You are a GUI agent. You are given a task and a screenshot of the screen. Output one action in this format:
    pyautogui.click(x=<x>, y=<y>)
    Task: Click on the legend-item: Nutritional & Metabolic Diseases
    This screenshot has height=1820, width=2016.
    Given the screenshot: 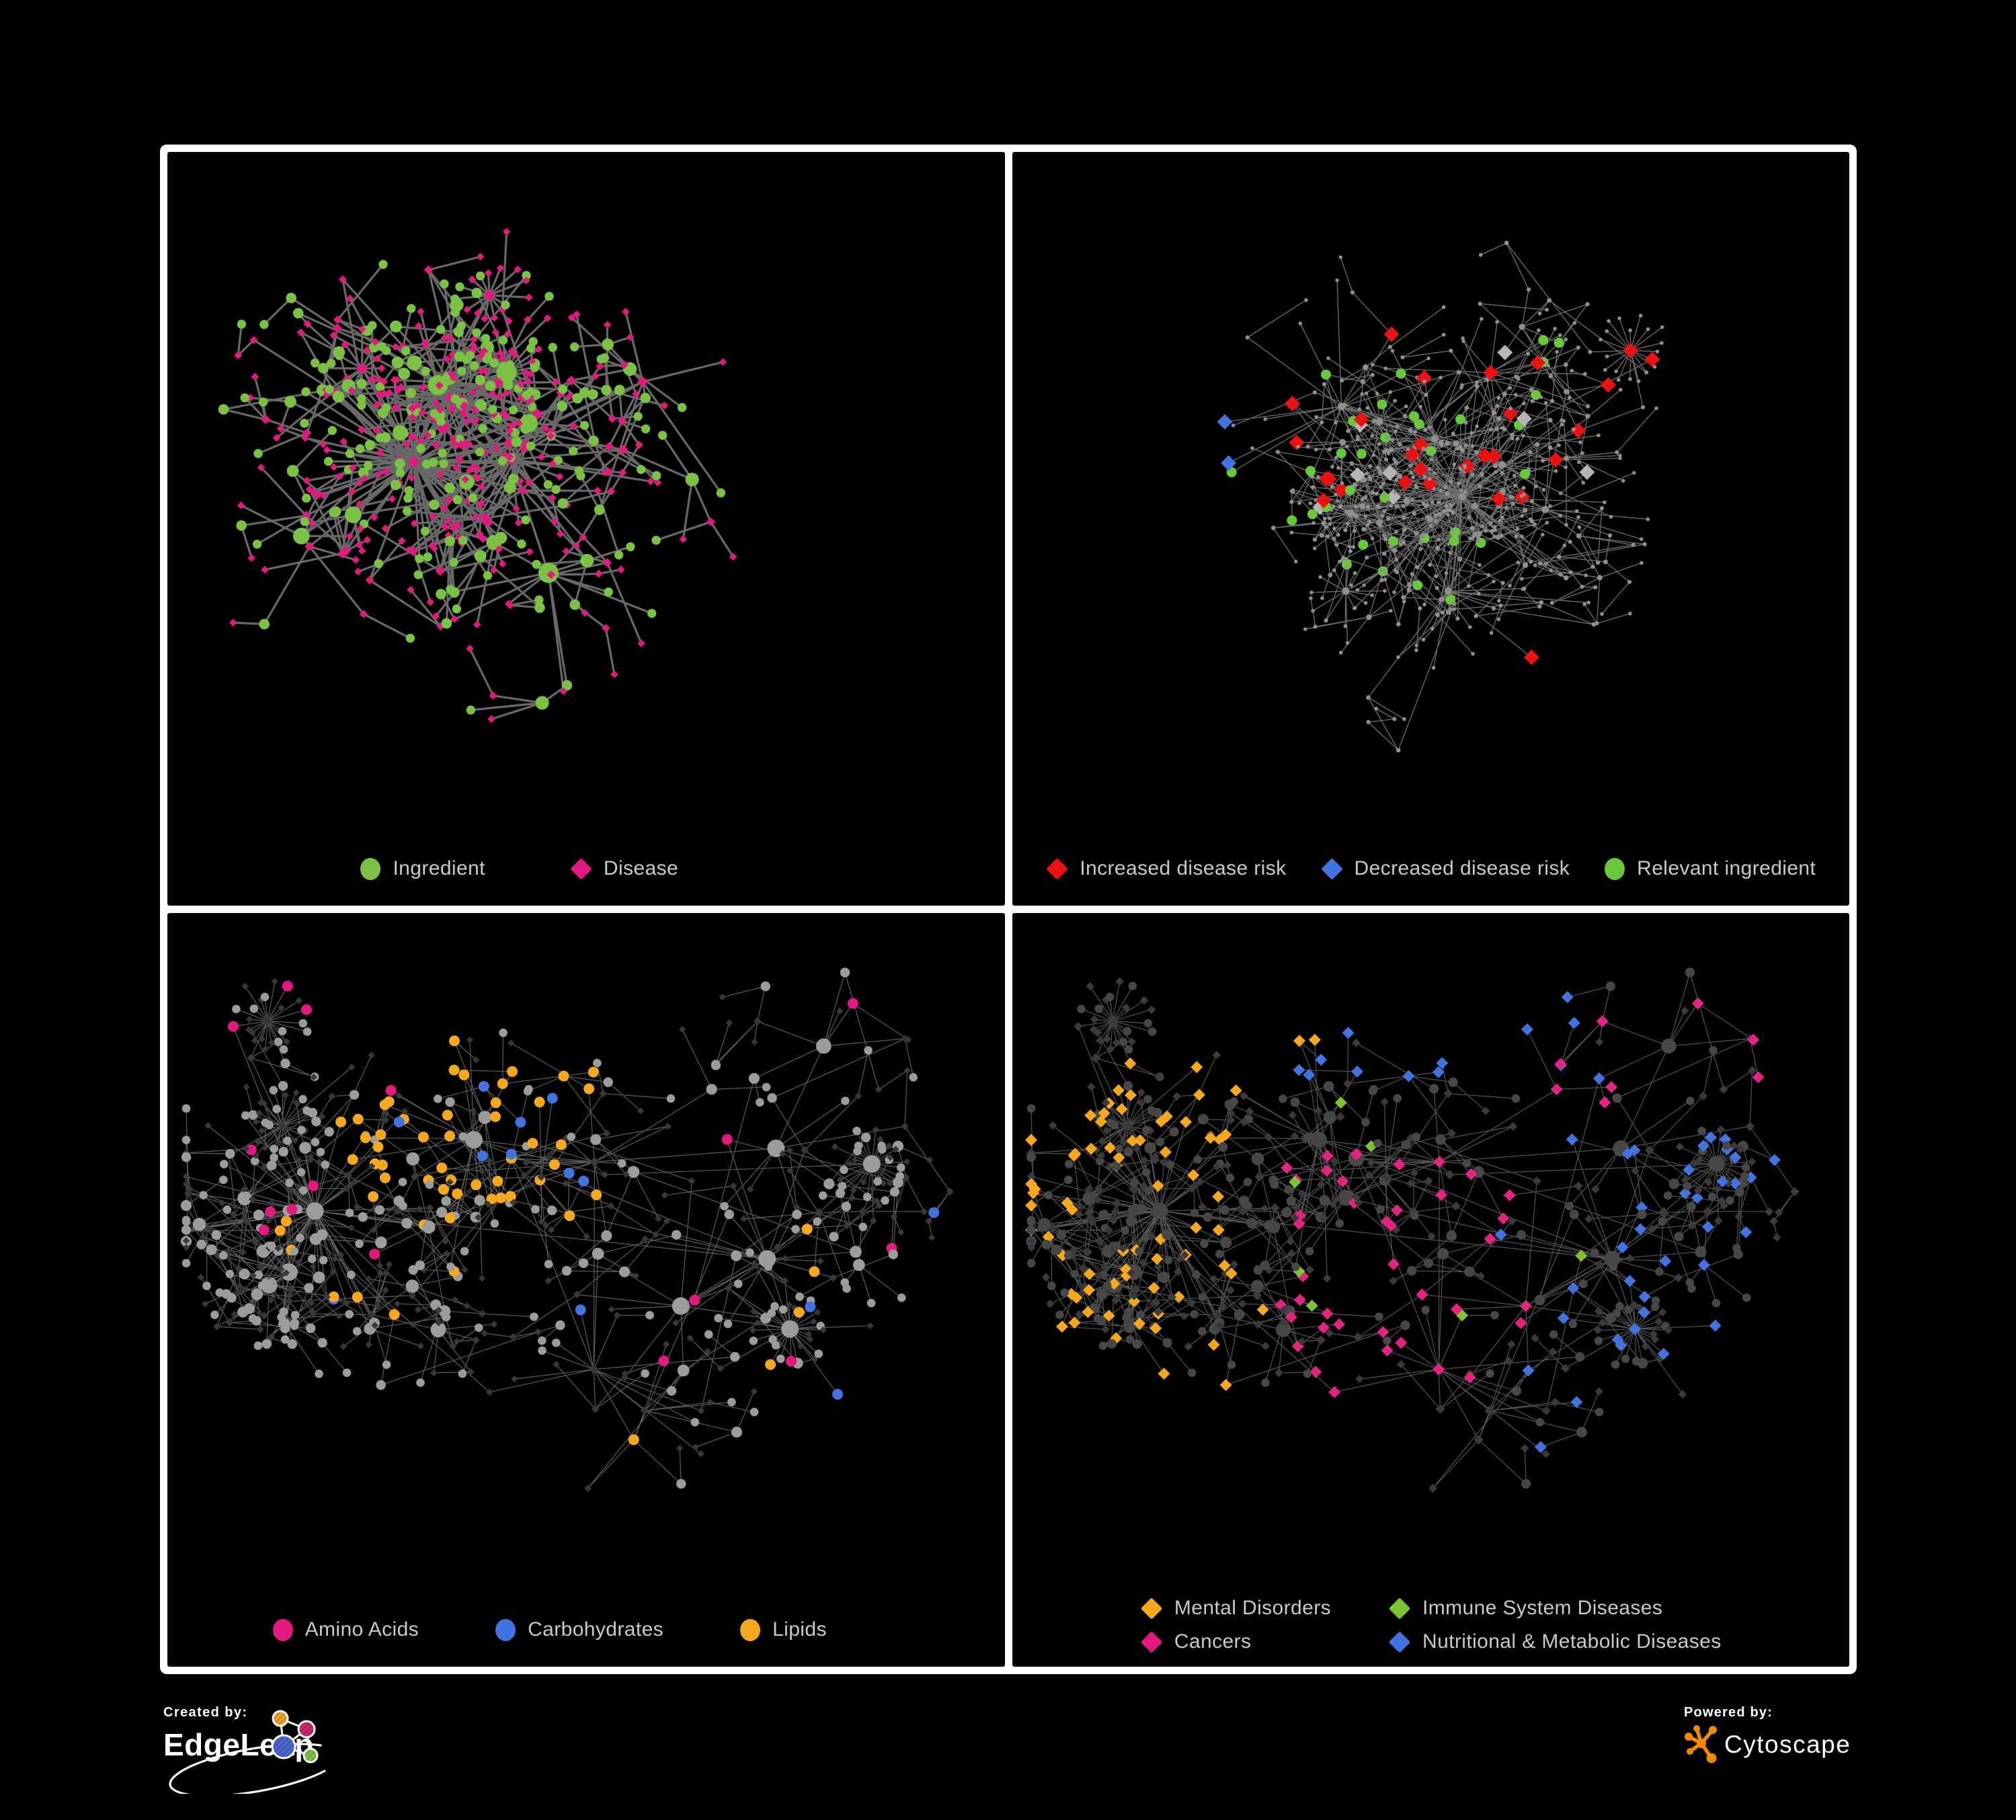 What is the action you would take?
    pyautogui.click(x=1555, y=1641)
    